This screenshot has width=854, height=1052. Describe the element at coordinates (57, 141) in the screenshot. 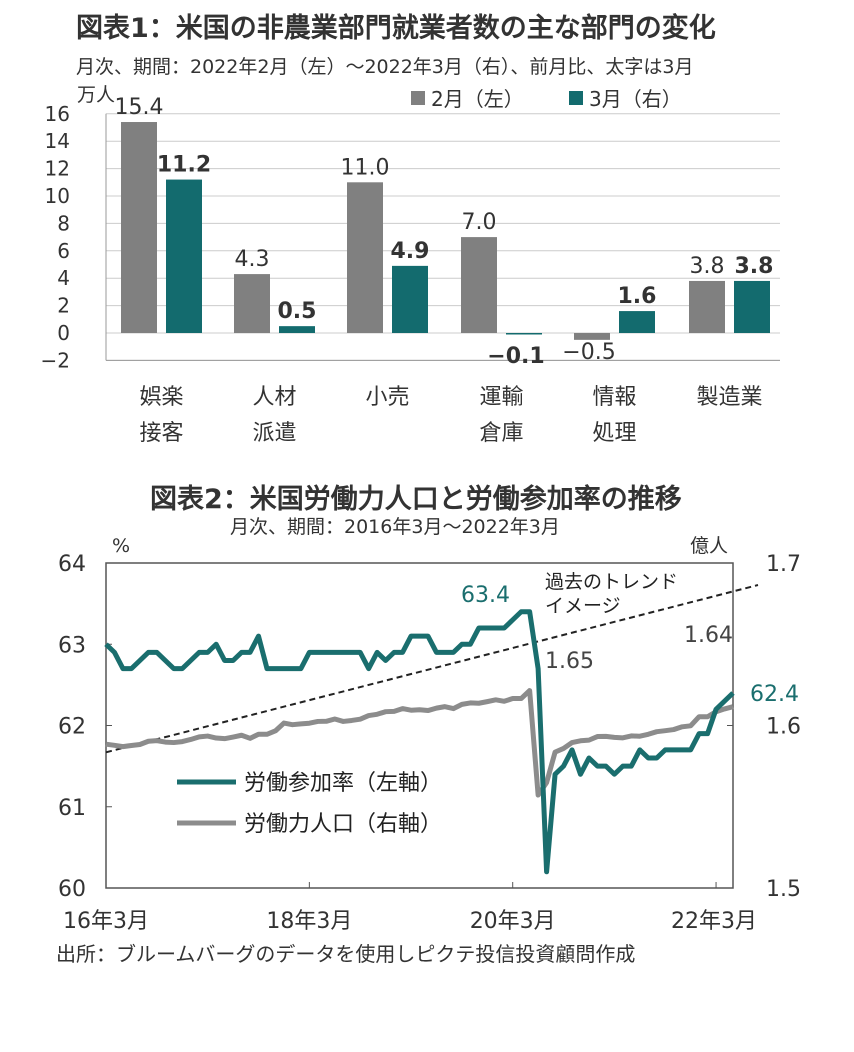

I see `y-tick-label: 14` at that location.